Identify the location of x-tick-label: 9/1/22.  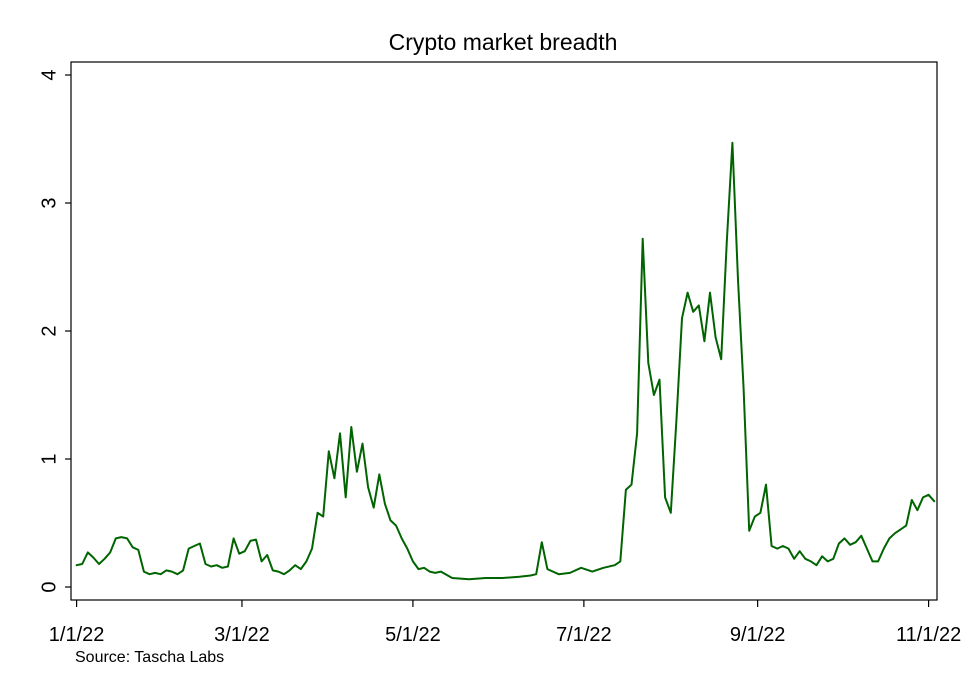
(758, 635).